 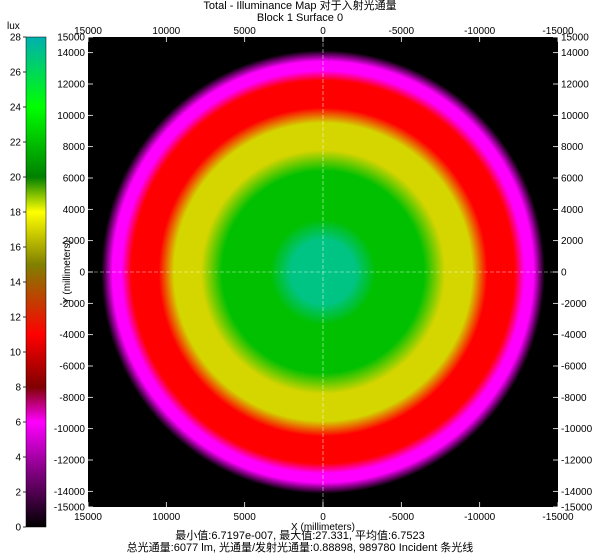 What do you see at coordinates (36, 282) in the screenshot?
I see `colorbar` at bounding box center [36, 282].